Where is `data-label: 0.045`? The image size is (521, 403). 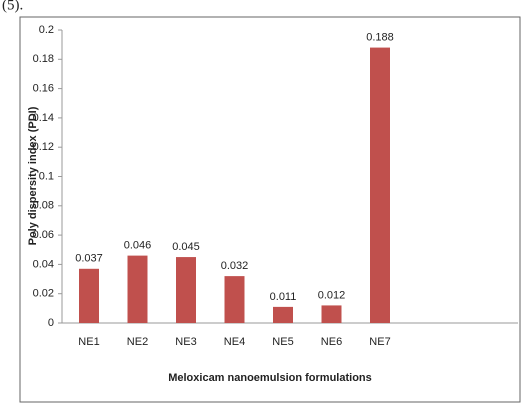 data-label: 0.045 is located at coordinates (186, 247).